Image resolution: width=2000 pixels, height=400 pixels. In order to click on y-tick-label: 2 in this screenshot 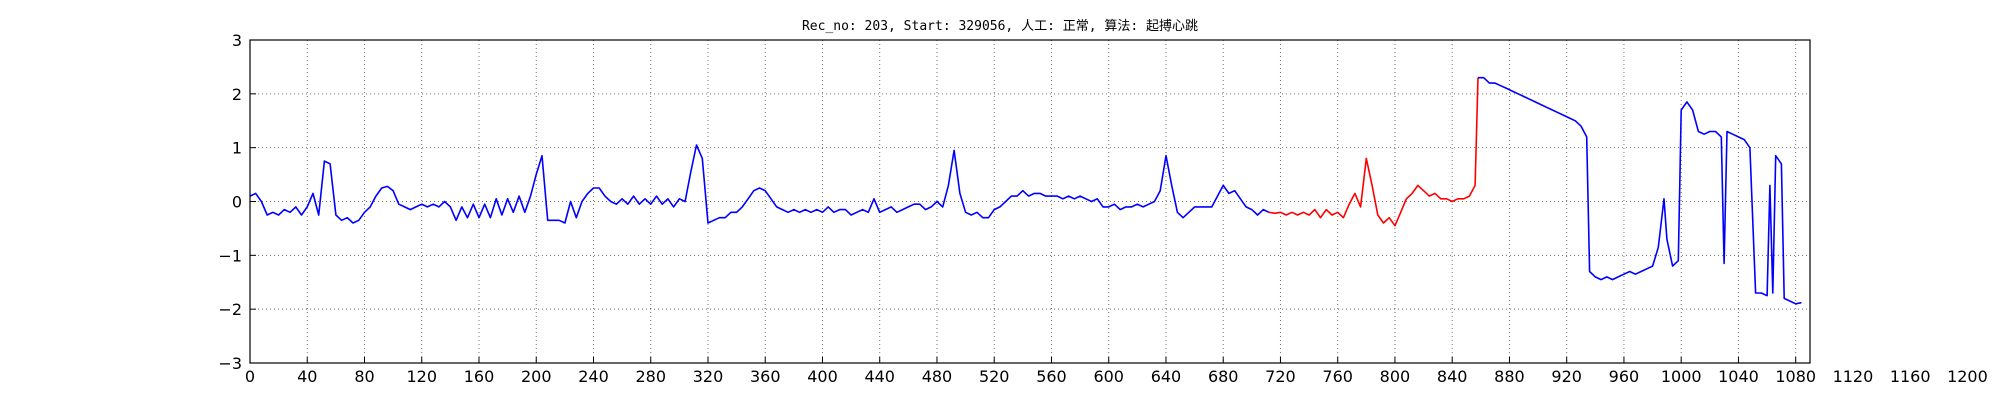, I will do `click(237, 94)`.